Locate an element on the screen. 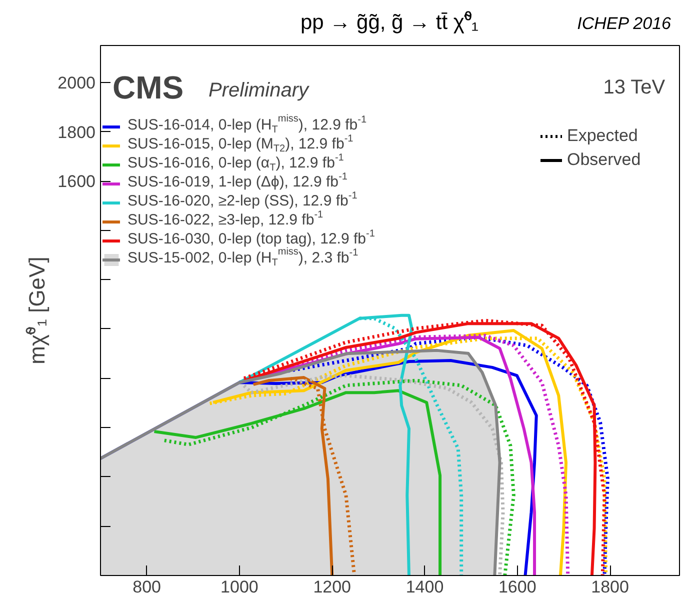  y-tick-label: 2000 is located at coordinates (77, 82).